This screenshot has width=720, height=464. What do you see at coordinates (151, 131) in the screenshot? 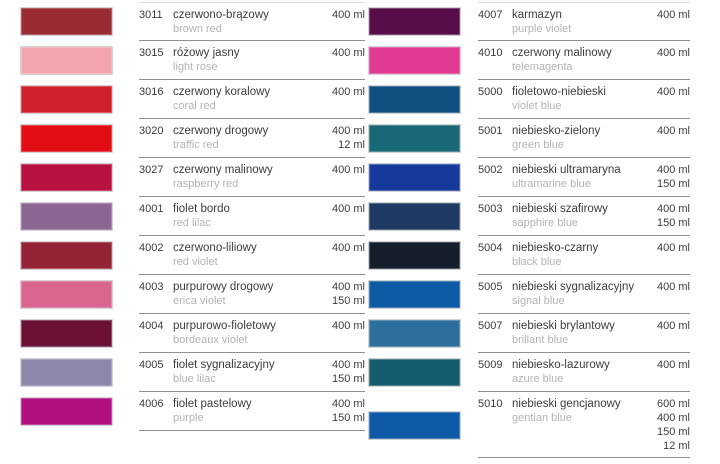
I see `ral-code: 3020` at bounding box center [151, 131].